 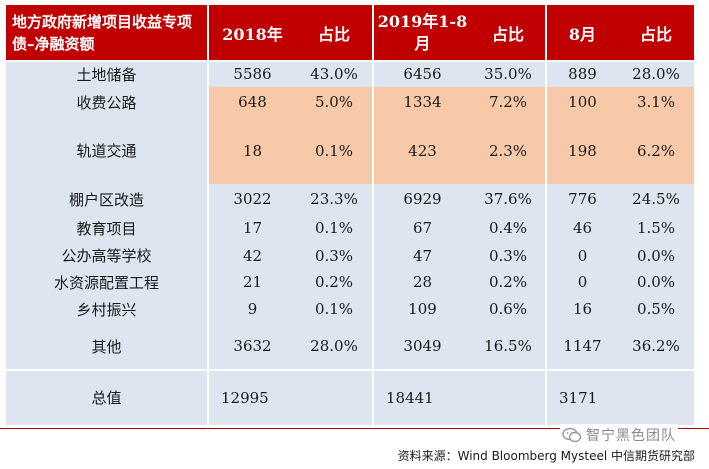 What do you see at coordinates (251, 74) in the screenshot?
I see `cell: 5586` at bounding box center [251, 74].